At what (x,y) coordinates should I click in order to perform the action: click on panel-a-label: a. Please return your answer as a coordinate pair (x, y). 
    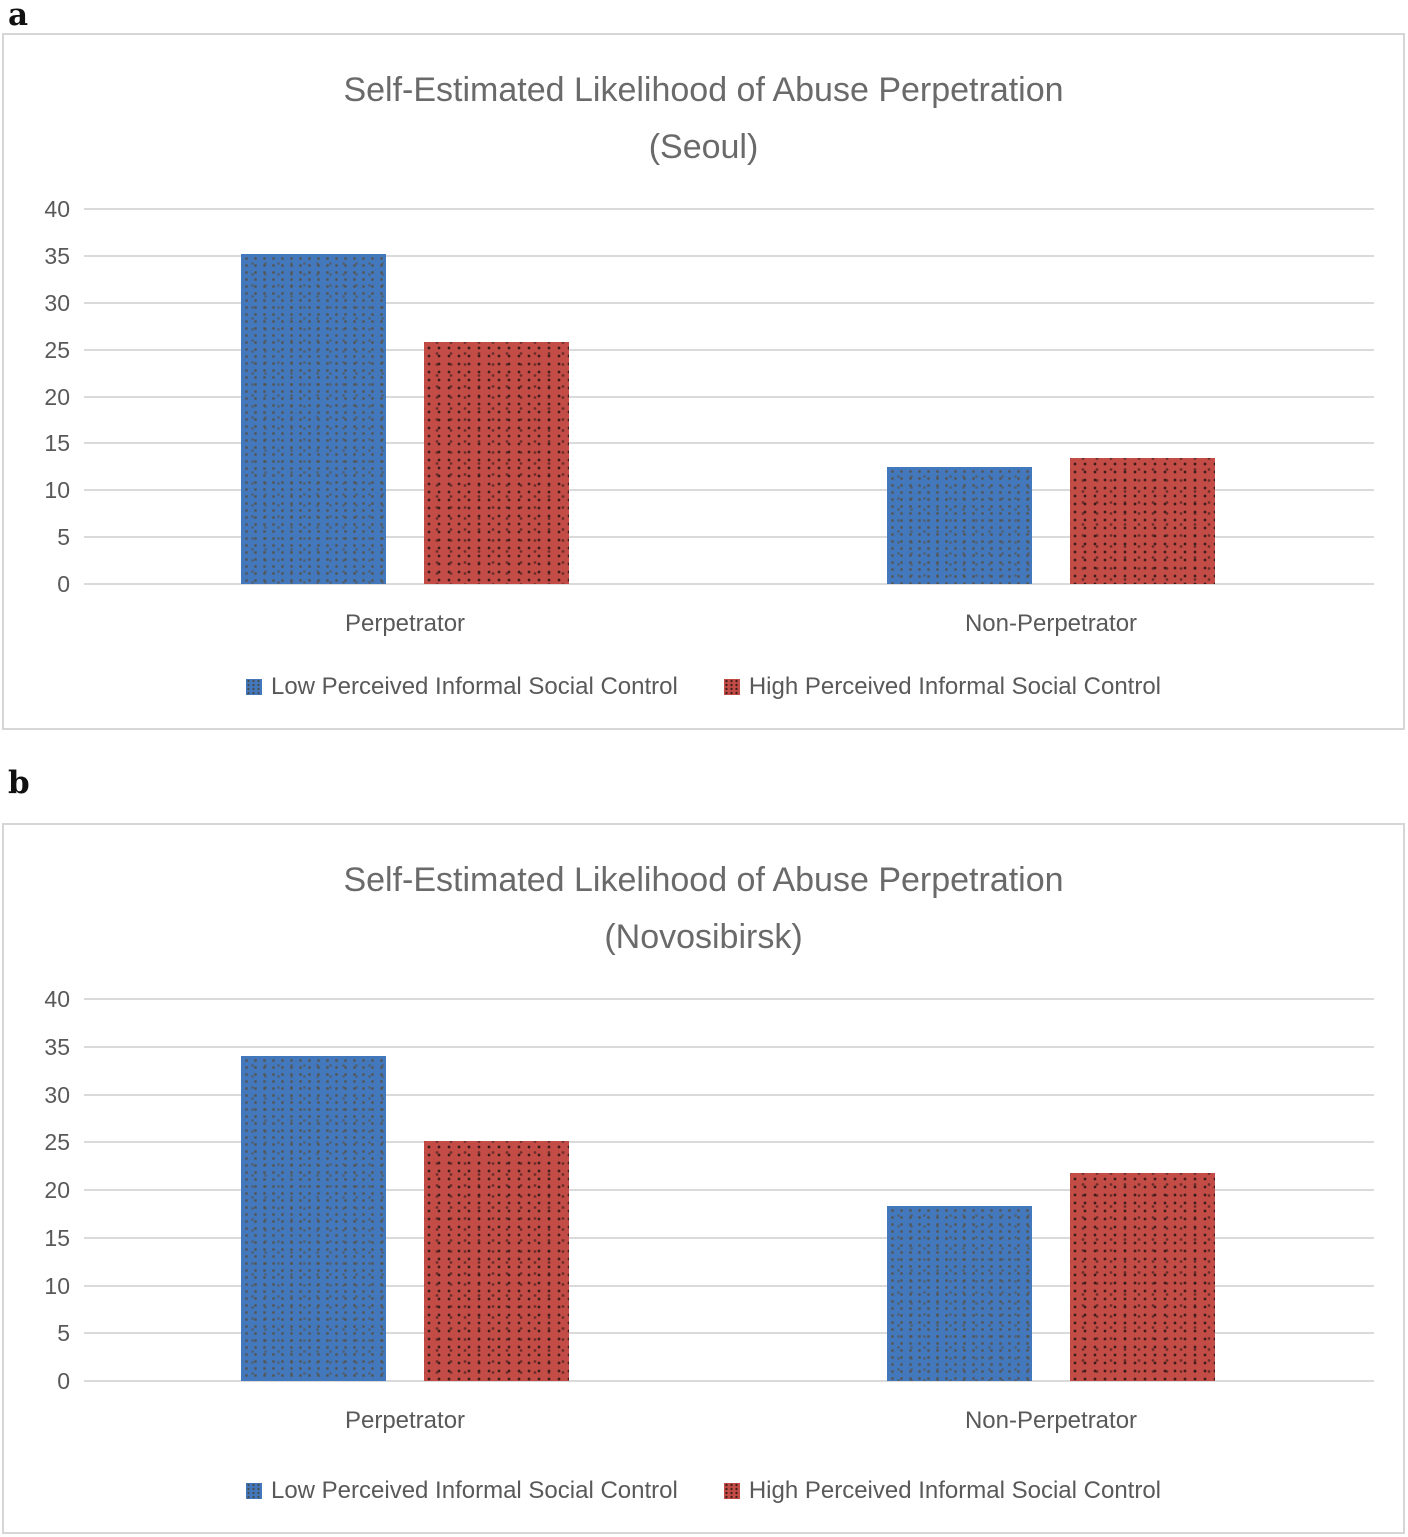
    Looking at the image, I should click on (18, 16).